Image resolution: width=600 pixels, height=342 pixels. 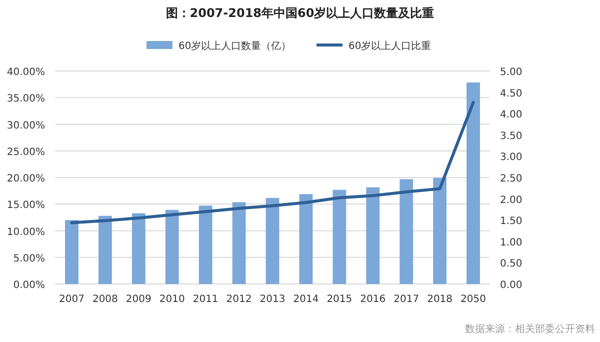 What do you see at coordinates (511, 264) in the screenshot?
I see `y2-tick-label: 0.50` at bounding box center [511, 264].